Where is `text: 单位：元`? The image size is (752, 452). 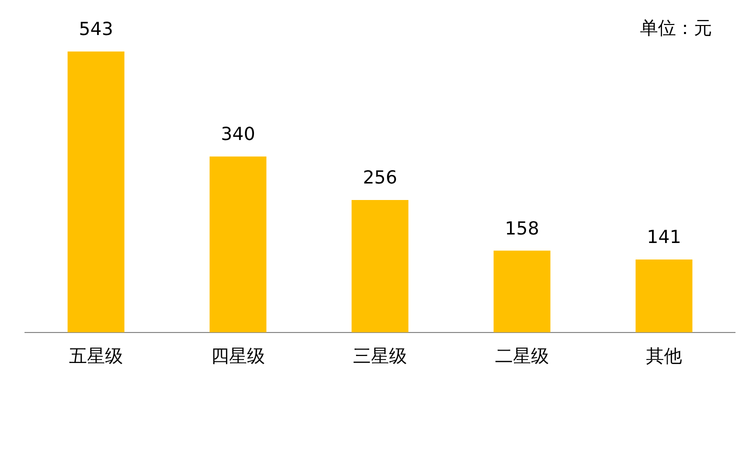
text: 单位：元 is located at coordinates (676, 28).